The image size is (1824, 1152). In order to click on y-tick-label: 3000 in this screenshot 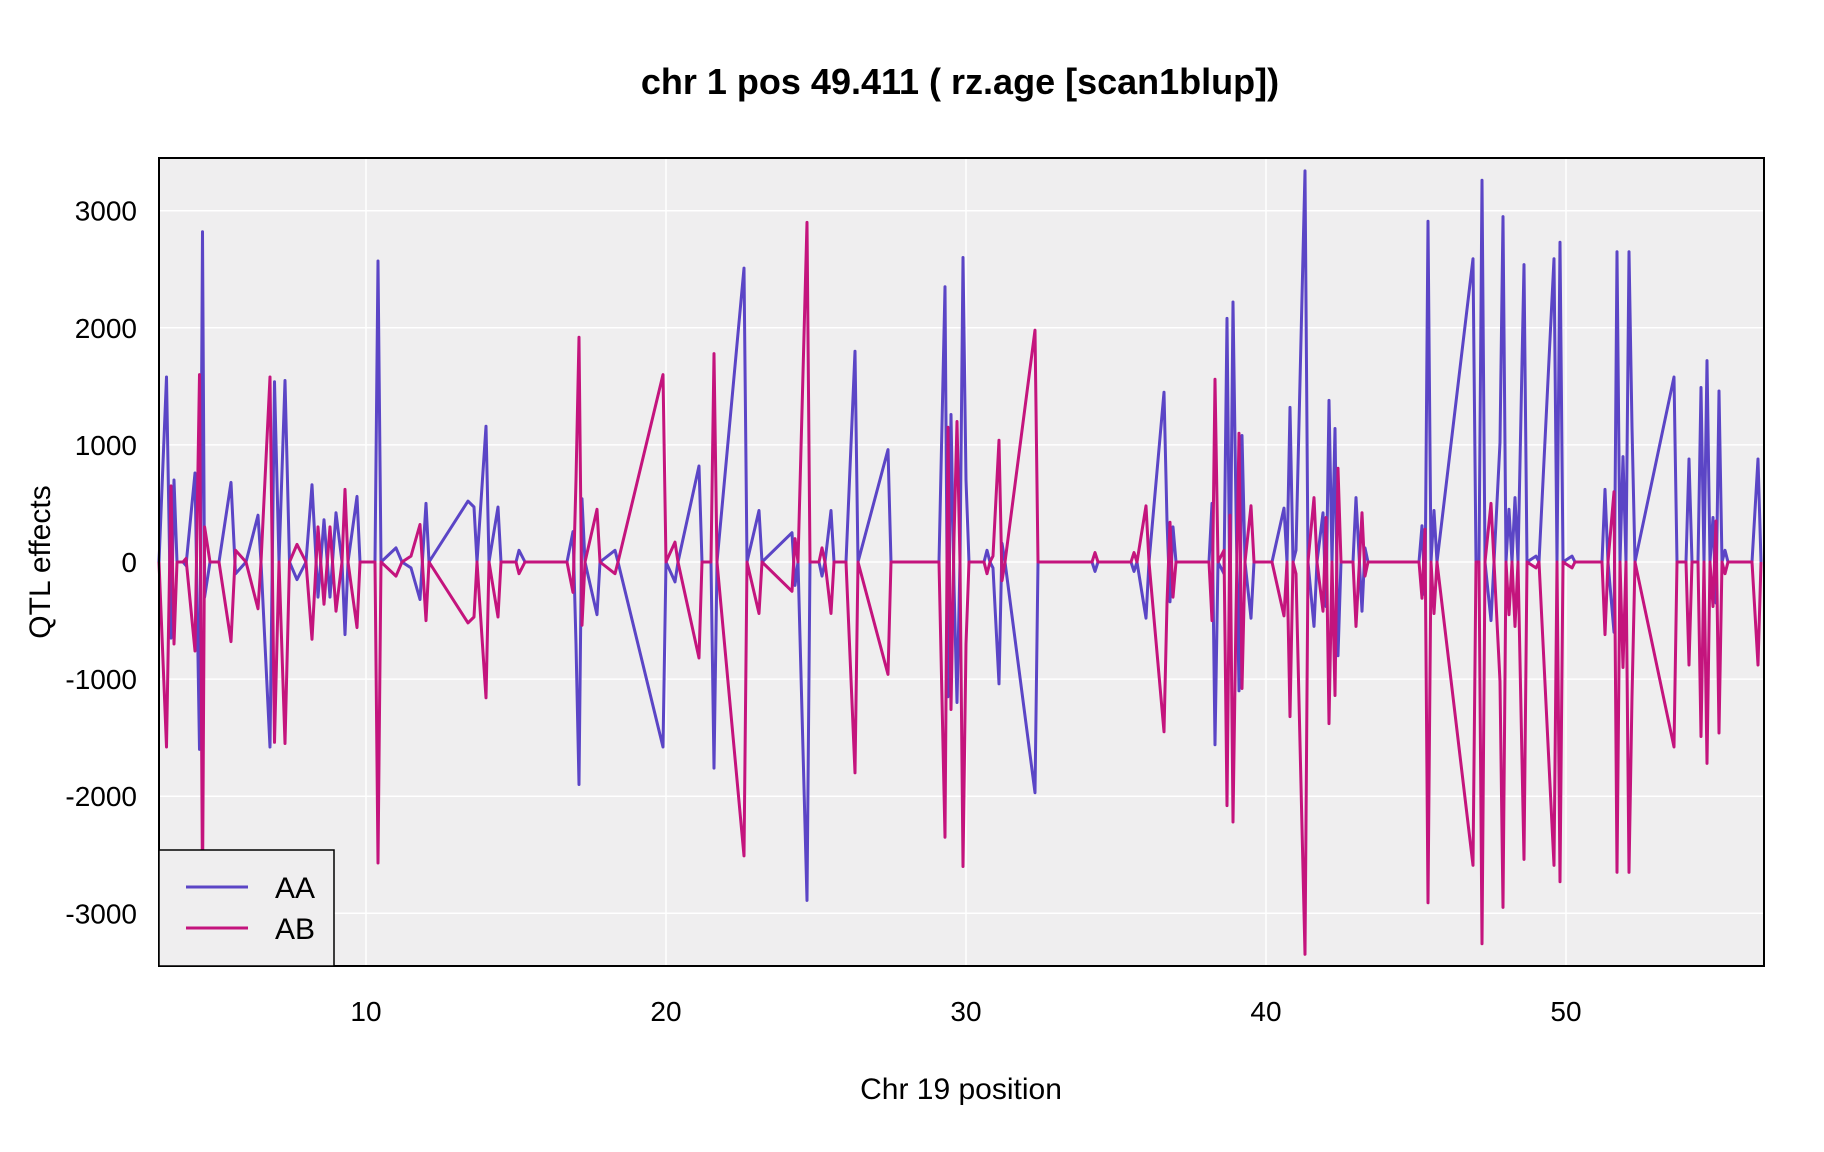, I will do `click(106, 211)`.